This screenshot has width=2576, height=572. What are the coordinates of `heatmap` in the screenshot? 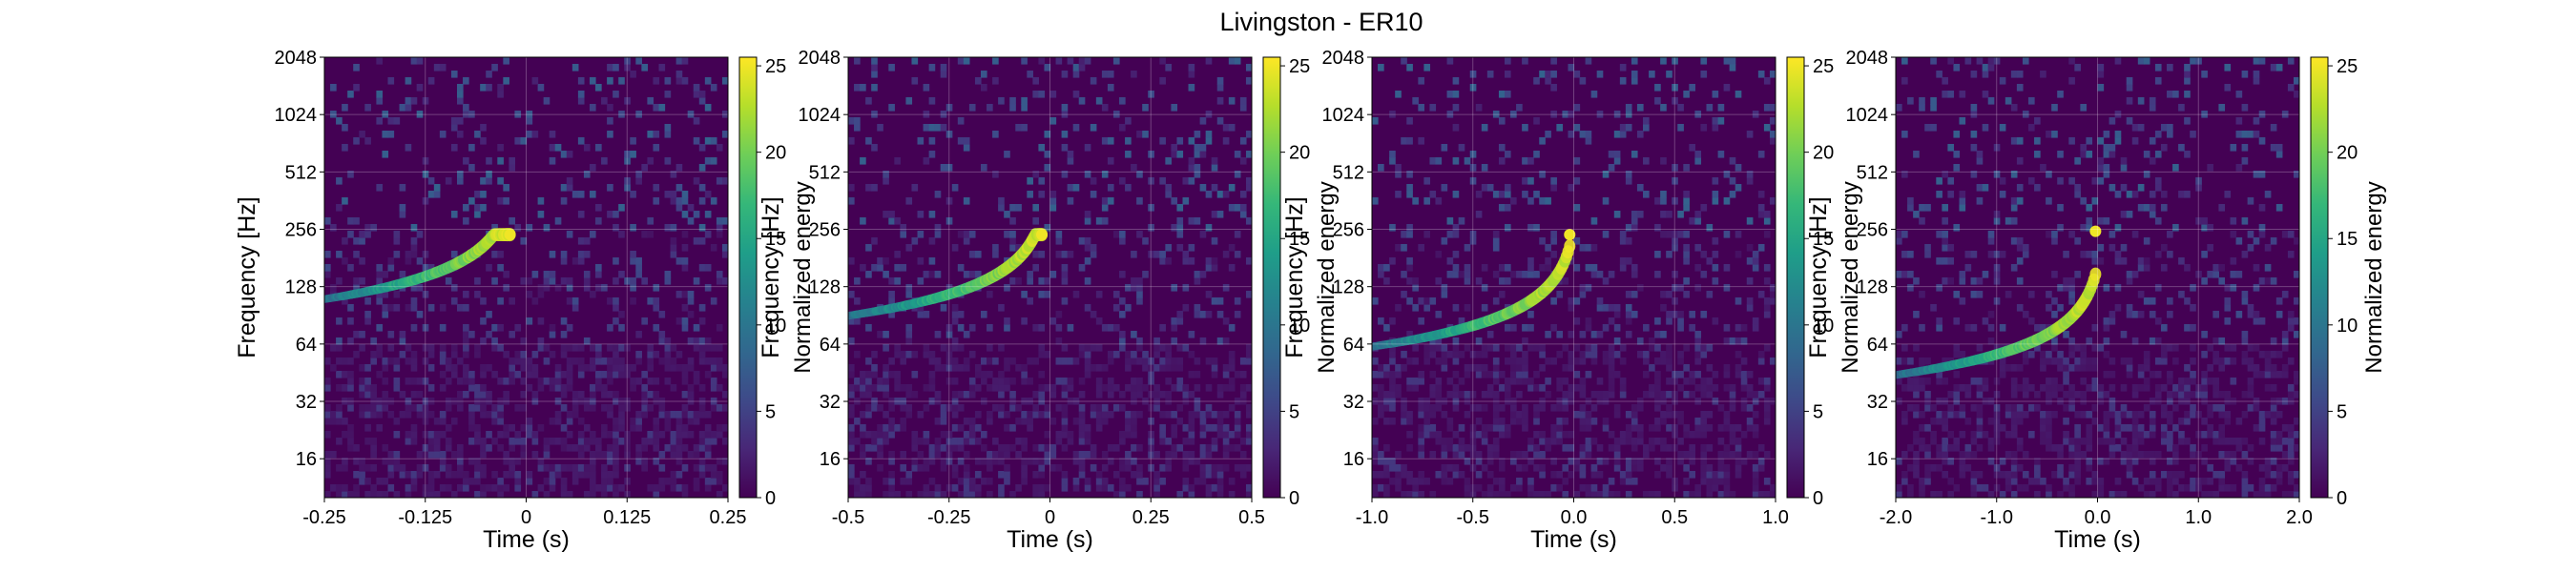 It's located at (1574, 278).